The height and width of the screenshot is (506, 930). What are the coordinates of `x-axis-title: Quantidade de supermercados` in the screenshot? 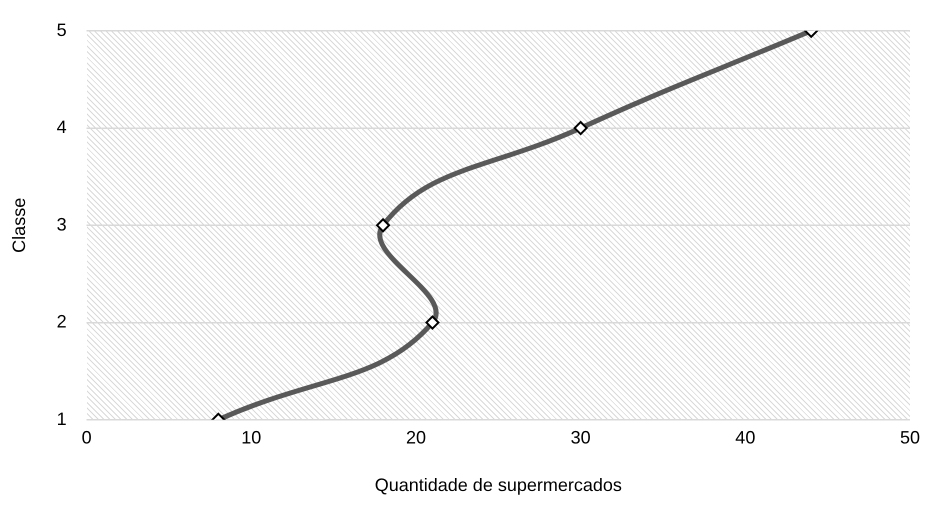 It's located at (498, 485).